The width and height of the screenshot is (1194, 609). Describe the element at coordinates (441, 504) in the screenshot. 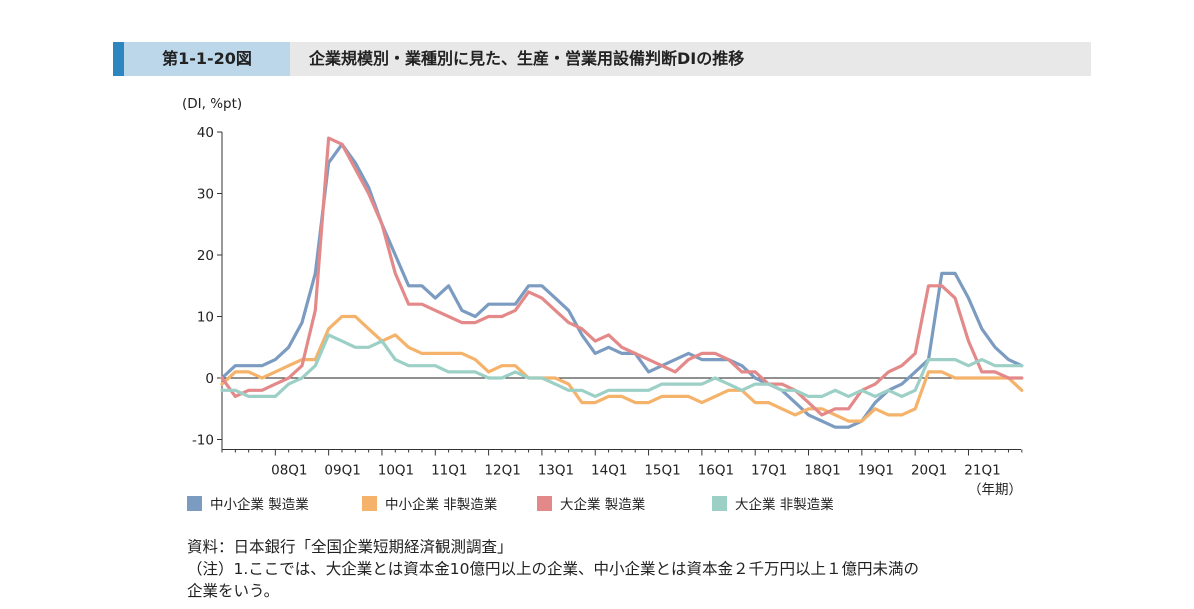

I see `legend-label-2: 中小企業 非製造業` at that location.